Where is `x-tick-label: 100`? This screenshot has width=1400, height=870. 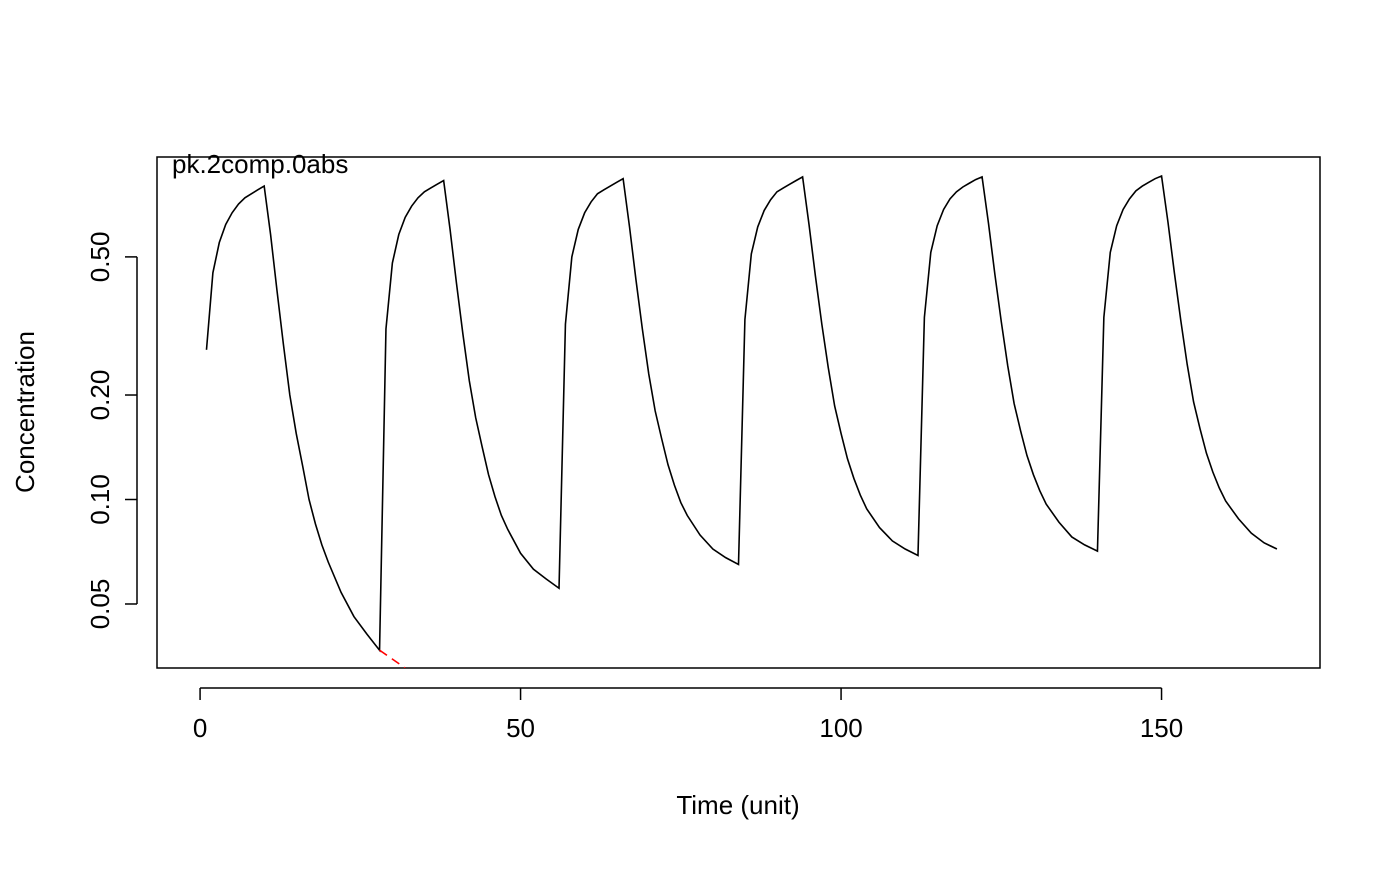 x-tick-label: 100 is located at coordinates (840, 728).